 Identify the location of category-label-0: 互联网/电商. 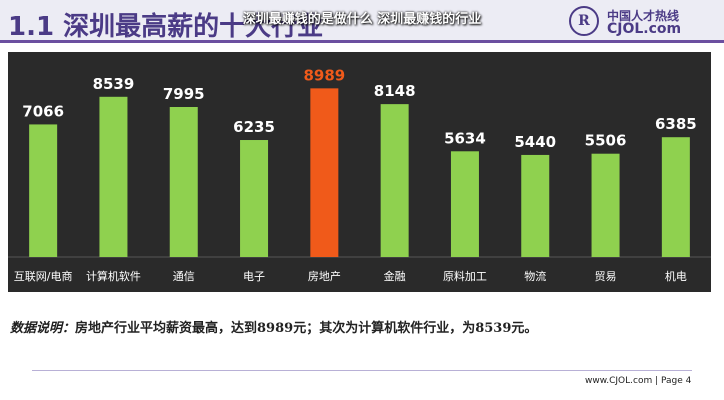
(43, 276).